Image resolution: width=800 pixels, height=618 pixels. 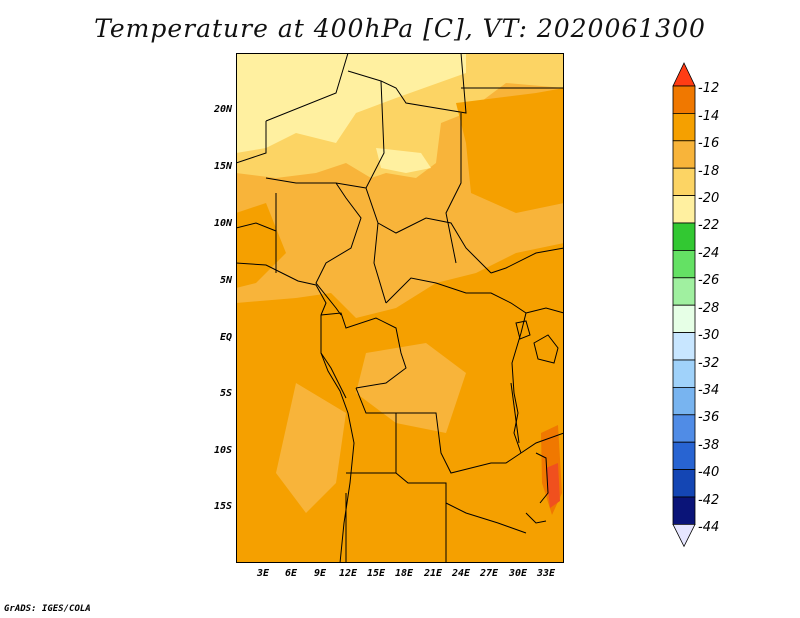 I want to click on colorbar, so click(x=684, y=305).